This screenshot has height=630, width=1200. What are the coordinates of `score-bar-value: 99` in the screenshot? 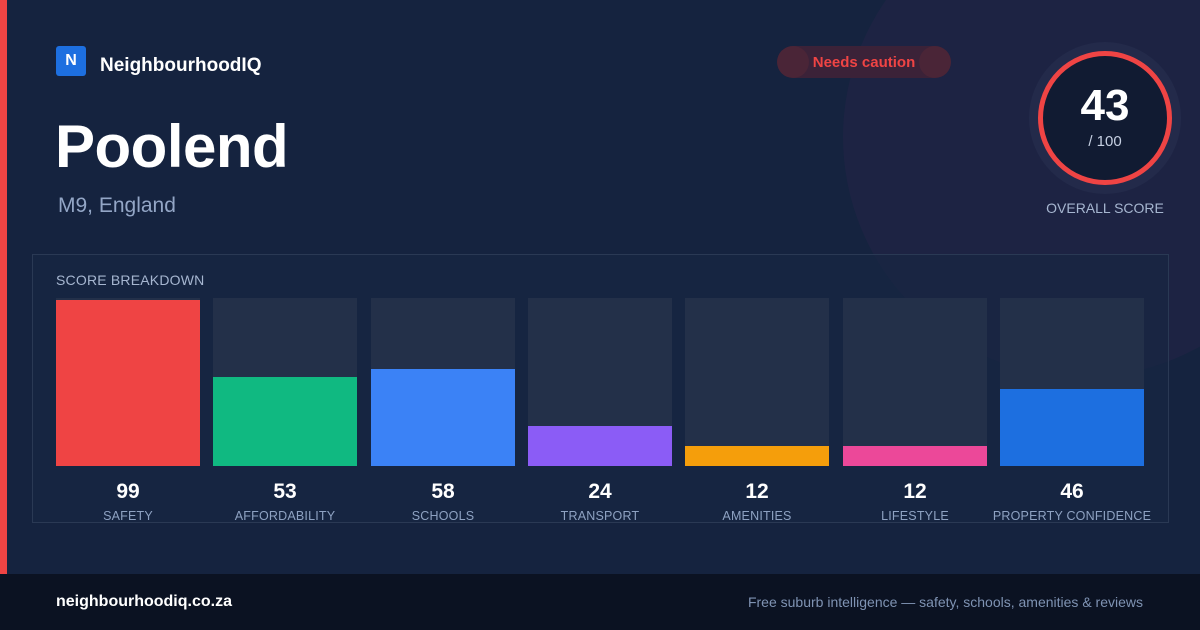 It's located at (128, 491).